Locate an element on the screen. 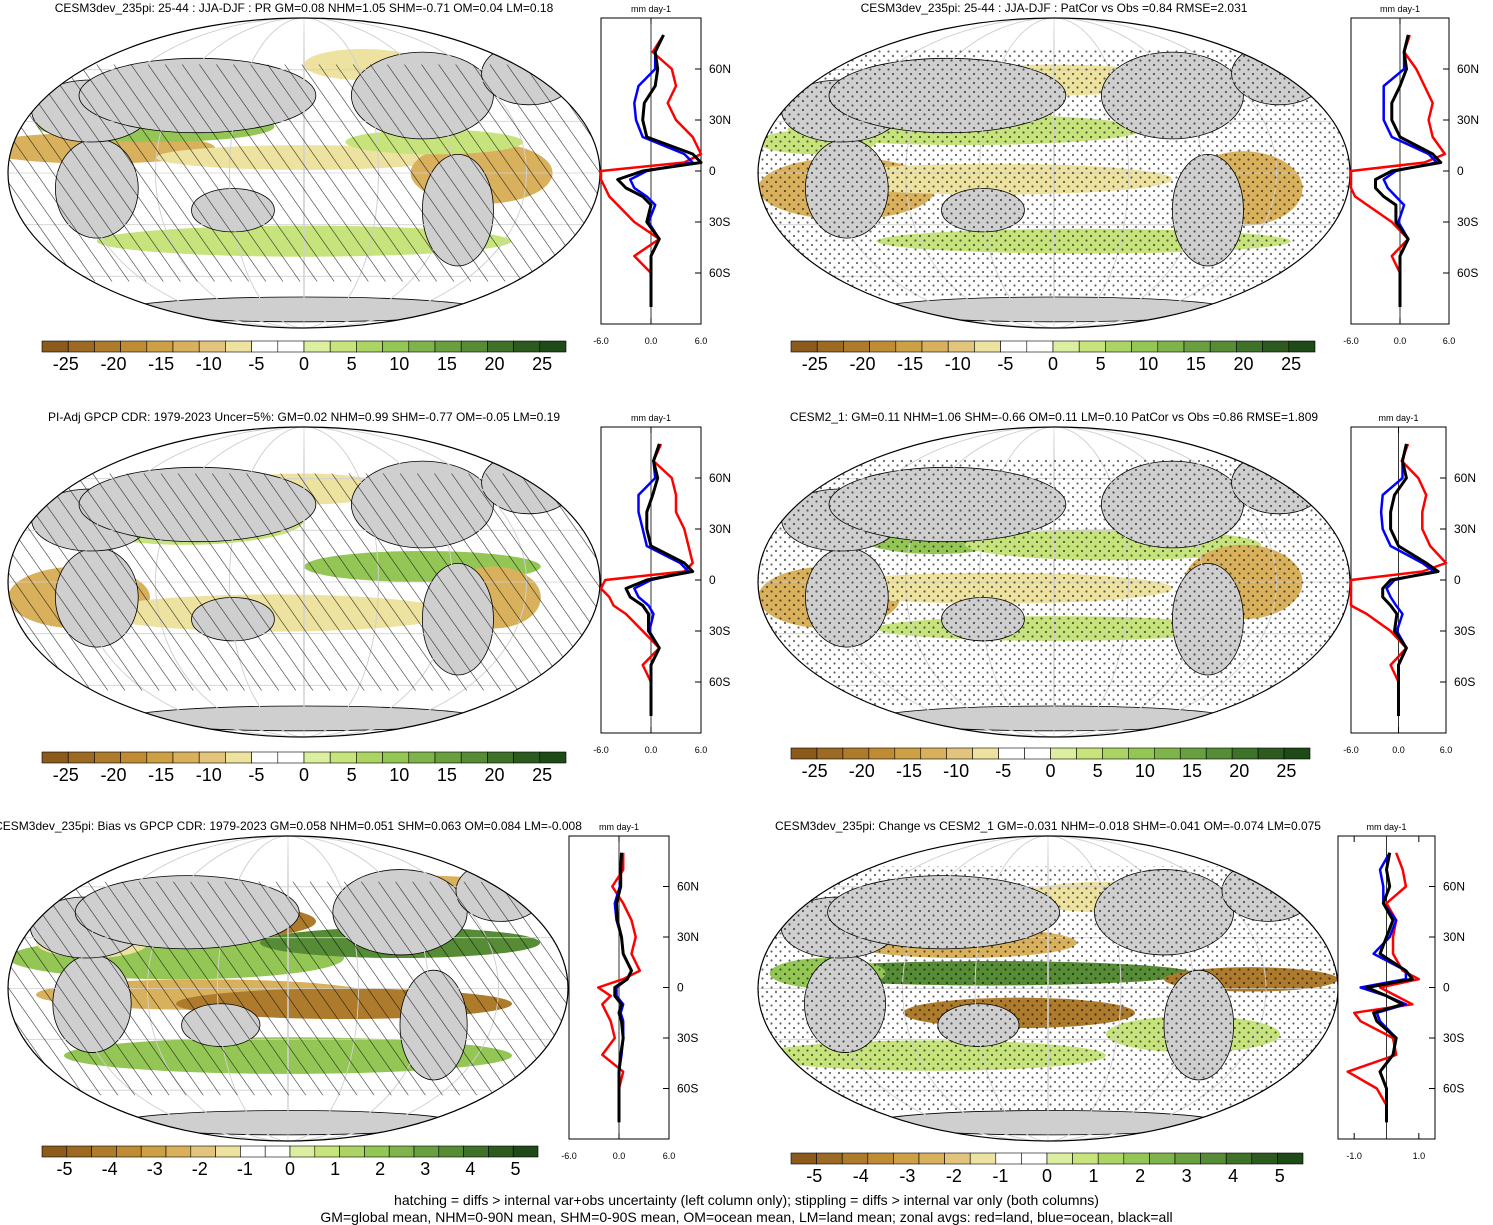 Image resolution: width=1493 pixels, height=1225 pixels. colorbar-label: 20 is located at coordinates (1239, 771).